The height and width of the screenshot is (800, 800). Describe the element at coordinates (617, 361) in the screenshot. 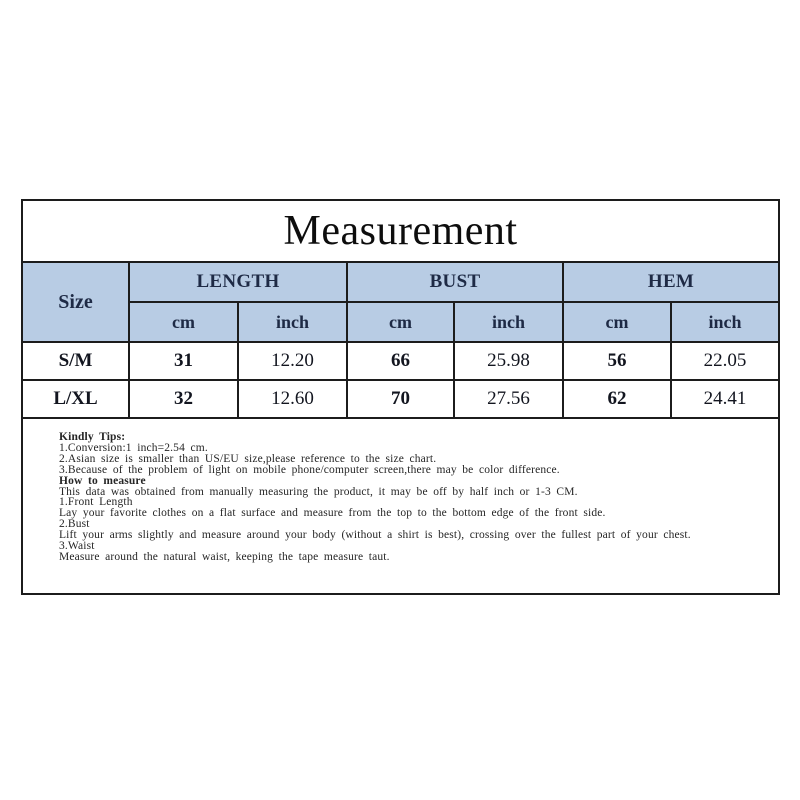

I see `hem-cm-value: 56` at that location.